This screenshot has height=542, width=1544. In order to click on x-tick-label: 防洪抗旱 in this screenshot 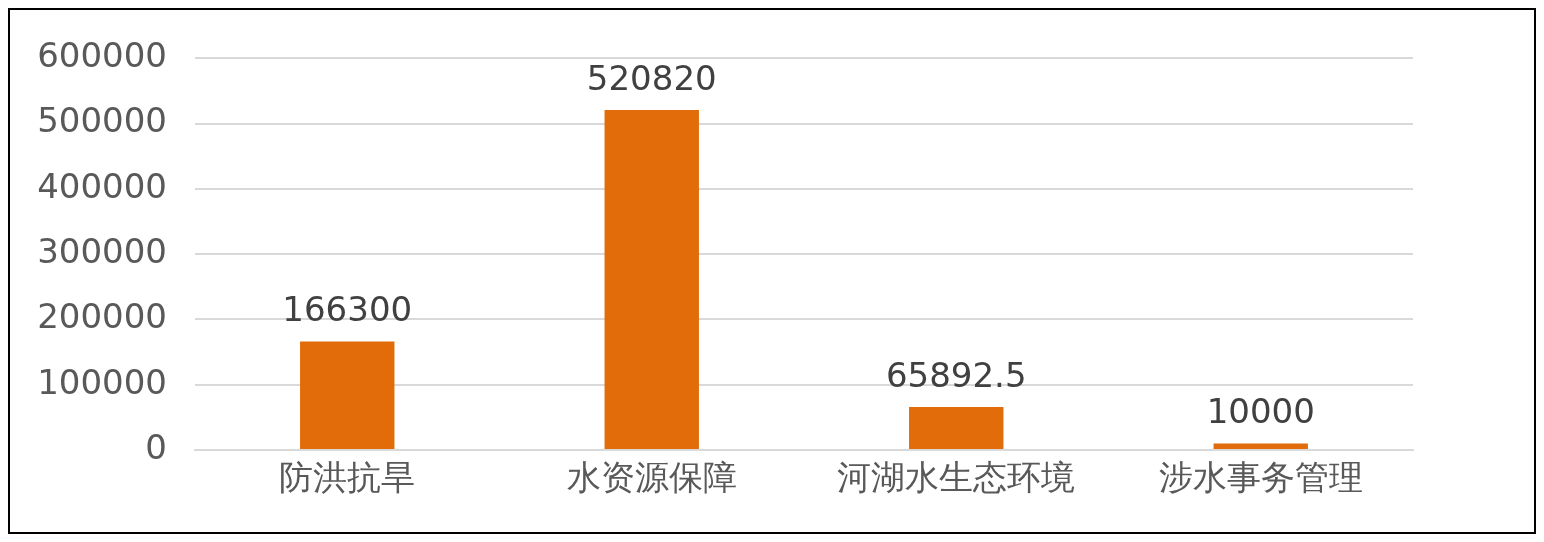, I will do `click(347, 477)`.